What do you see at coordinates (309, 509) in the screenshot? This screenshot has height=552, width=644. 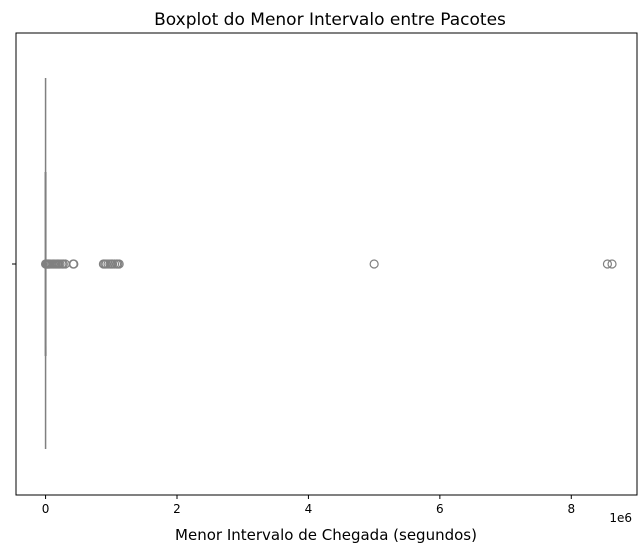 I see `x-tick-label: 4` at bounding box center [309, 509].